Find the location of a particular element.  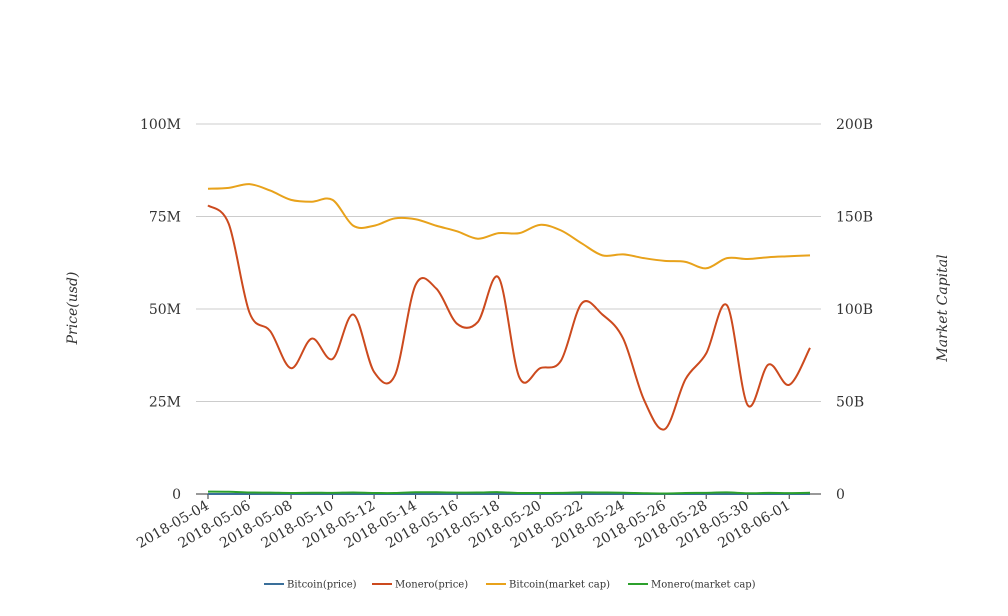

legend-label: Bitcoin(market cap) is located at coordinates (559, 585).